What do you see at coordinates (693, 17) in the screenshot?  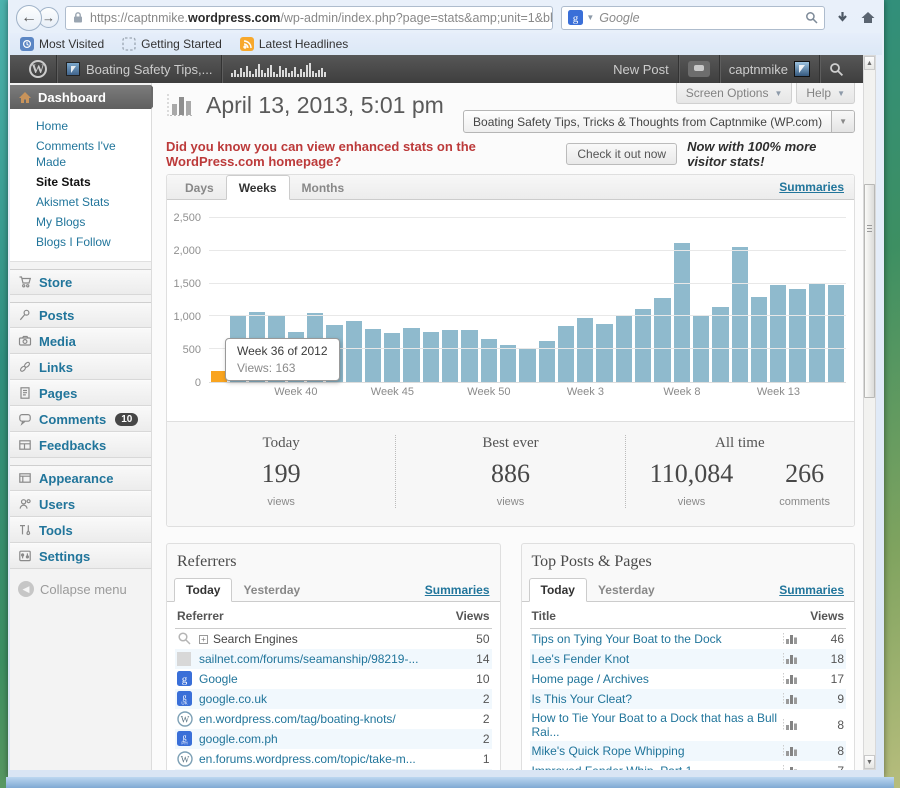 I see `search-bar: g ▼ Google` at bounding box center [693, 17].